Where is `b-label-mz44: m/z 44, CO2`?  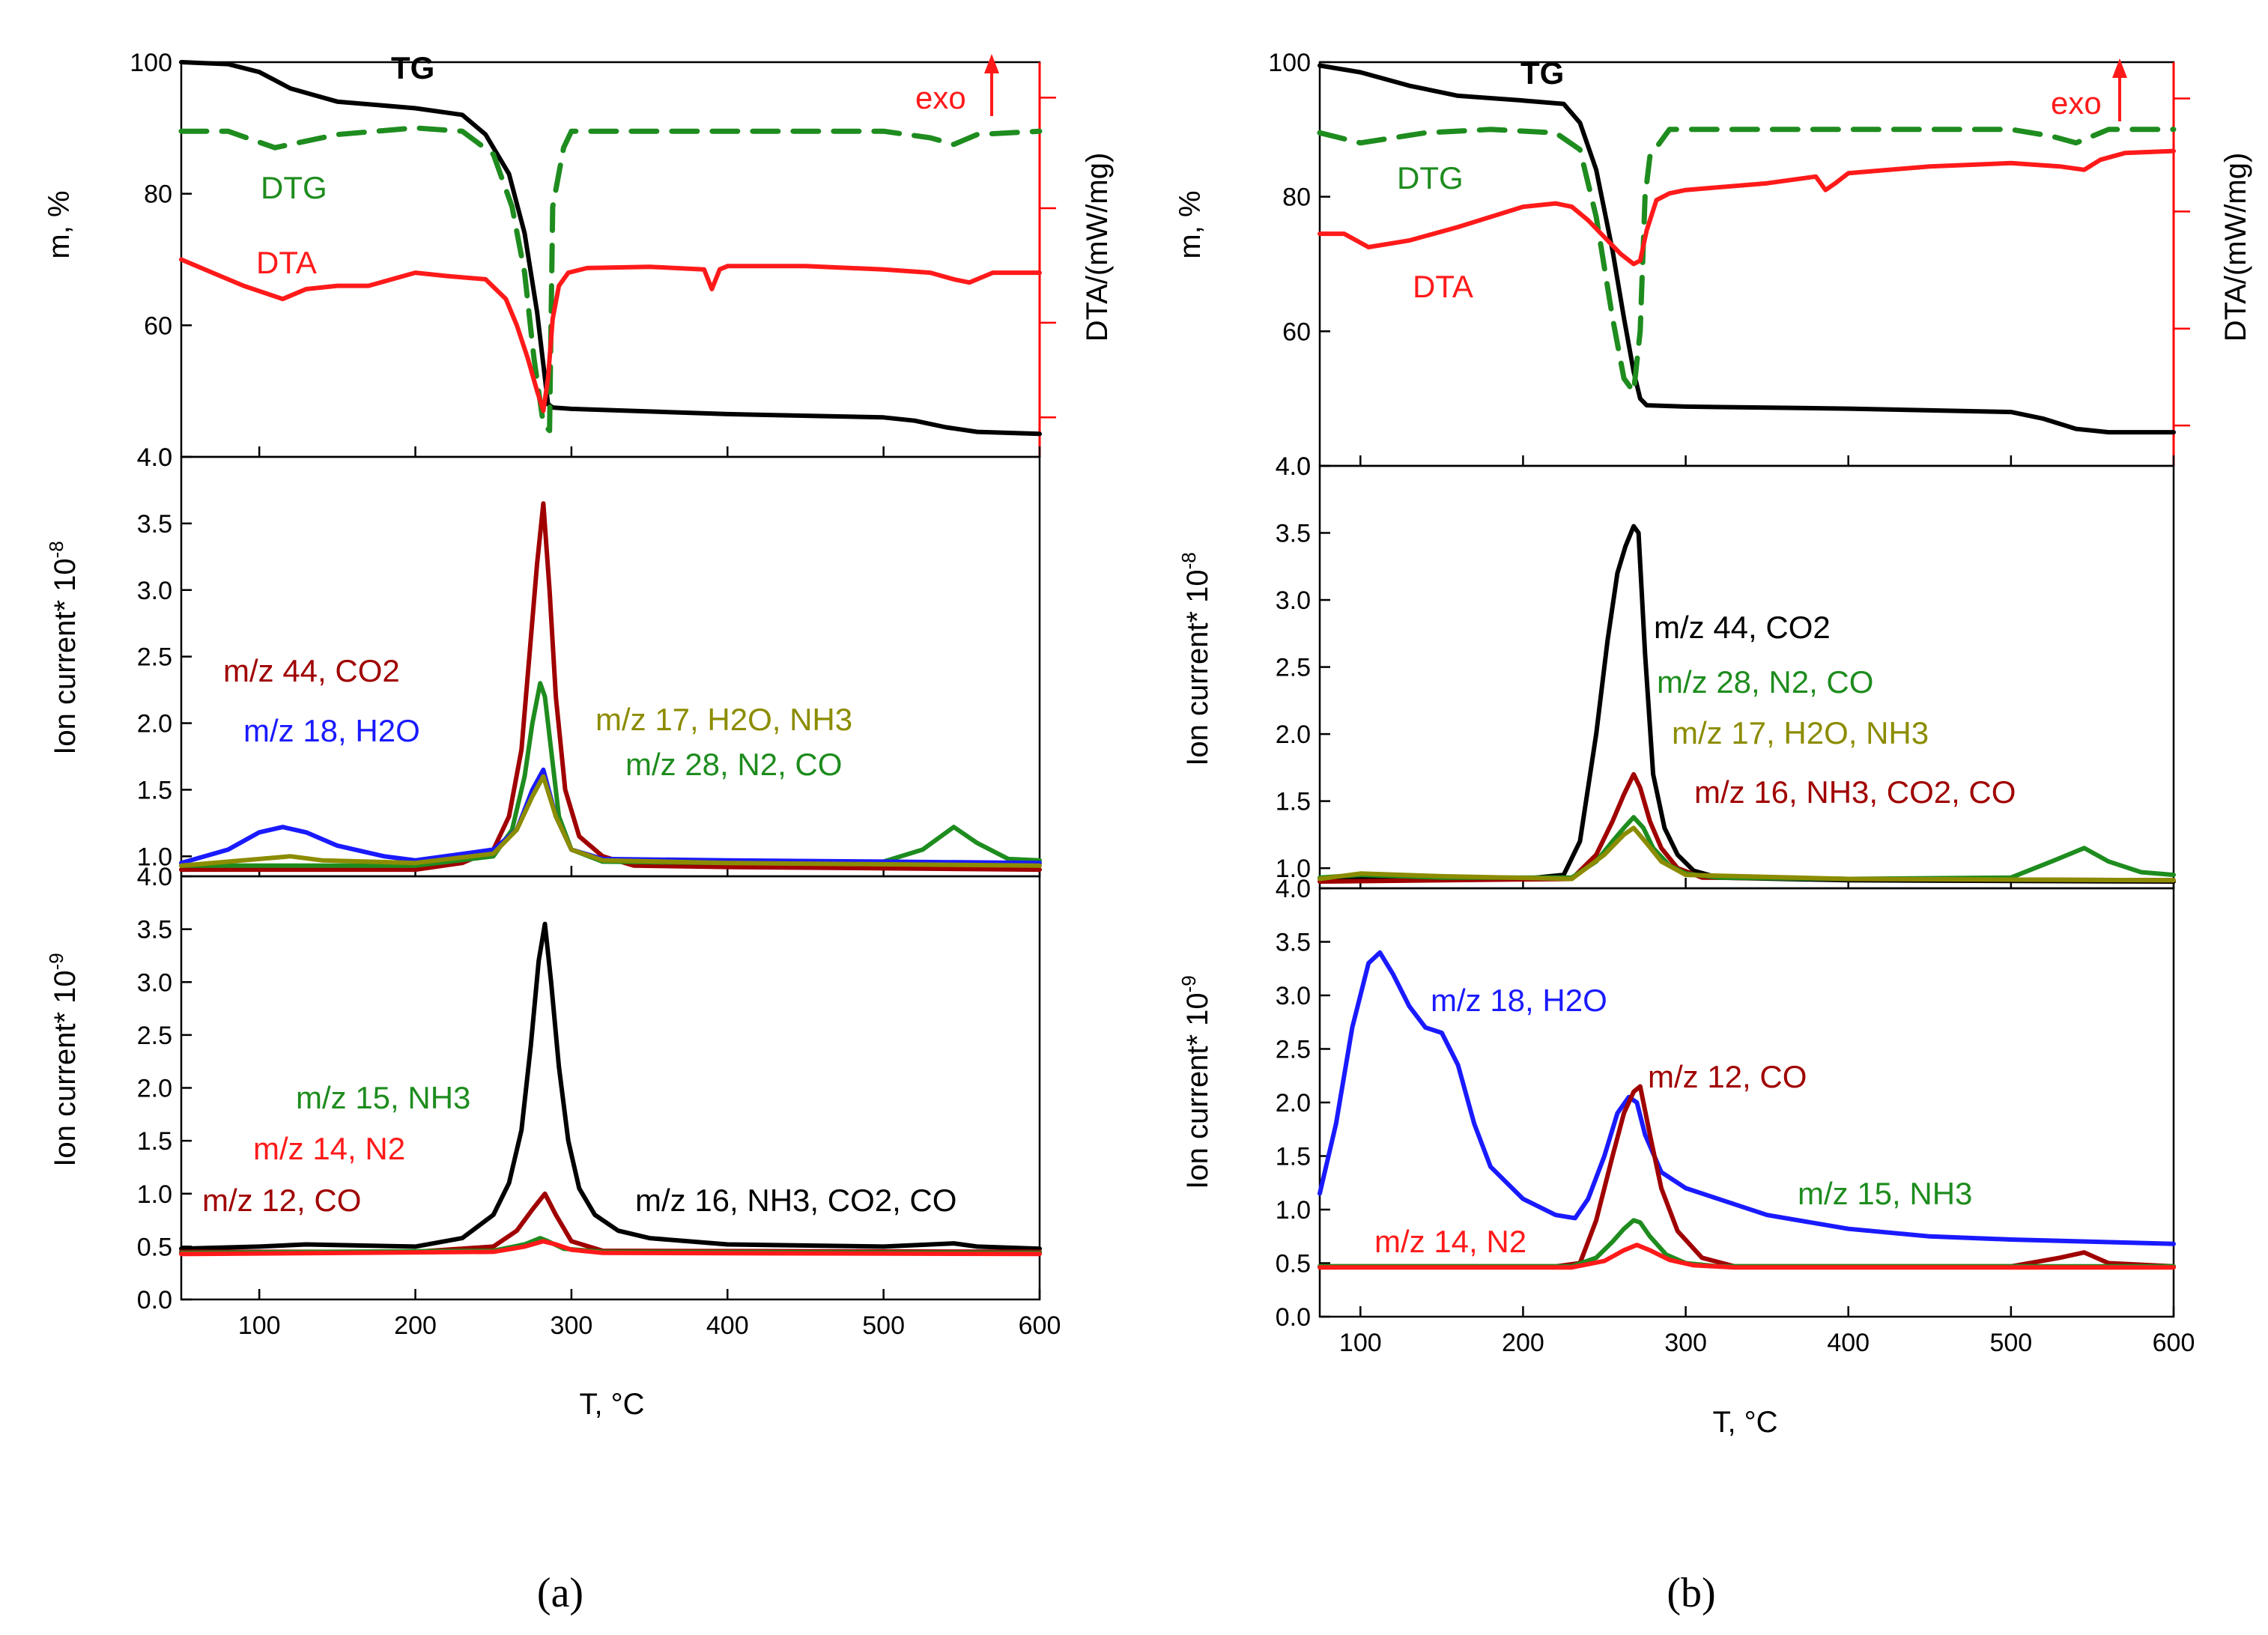
b-label-mz44: m/z 44, CO2 is located at coordinates (1743, 628).